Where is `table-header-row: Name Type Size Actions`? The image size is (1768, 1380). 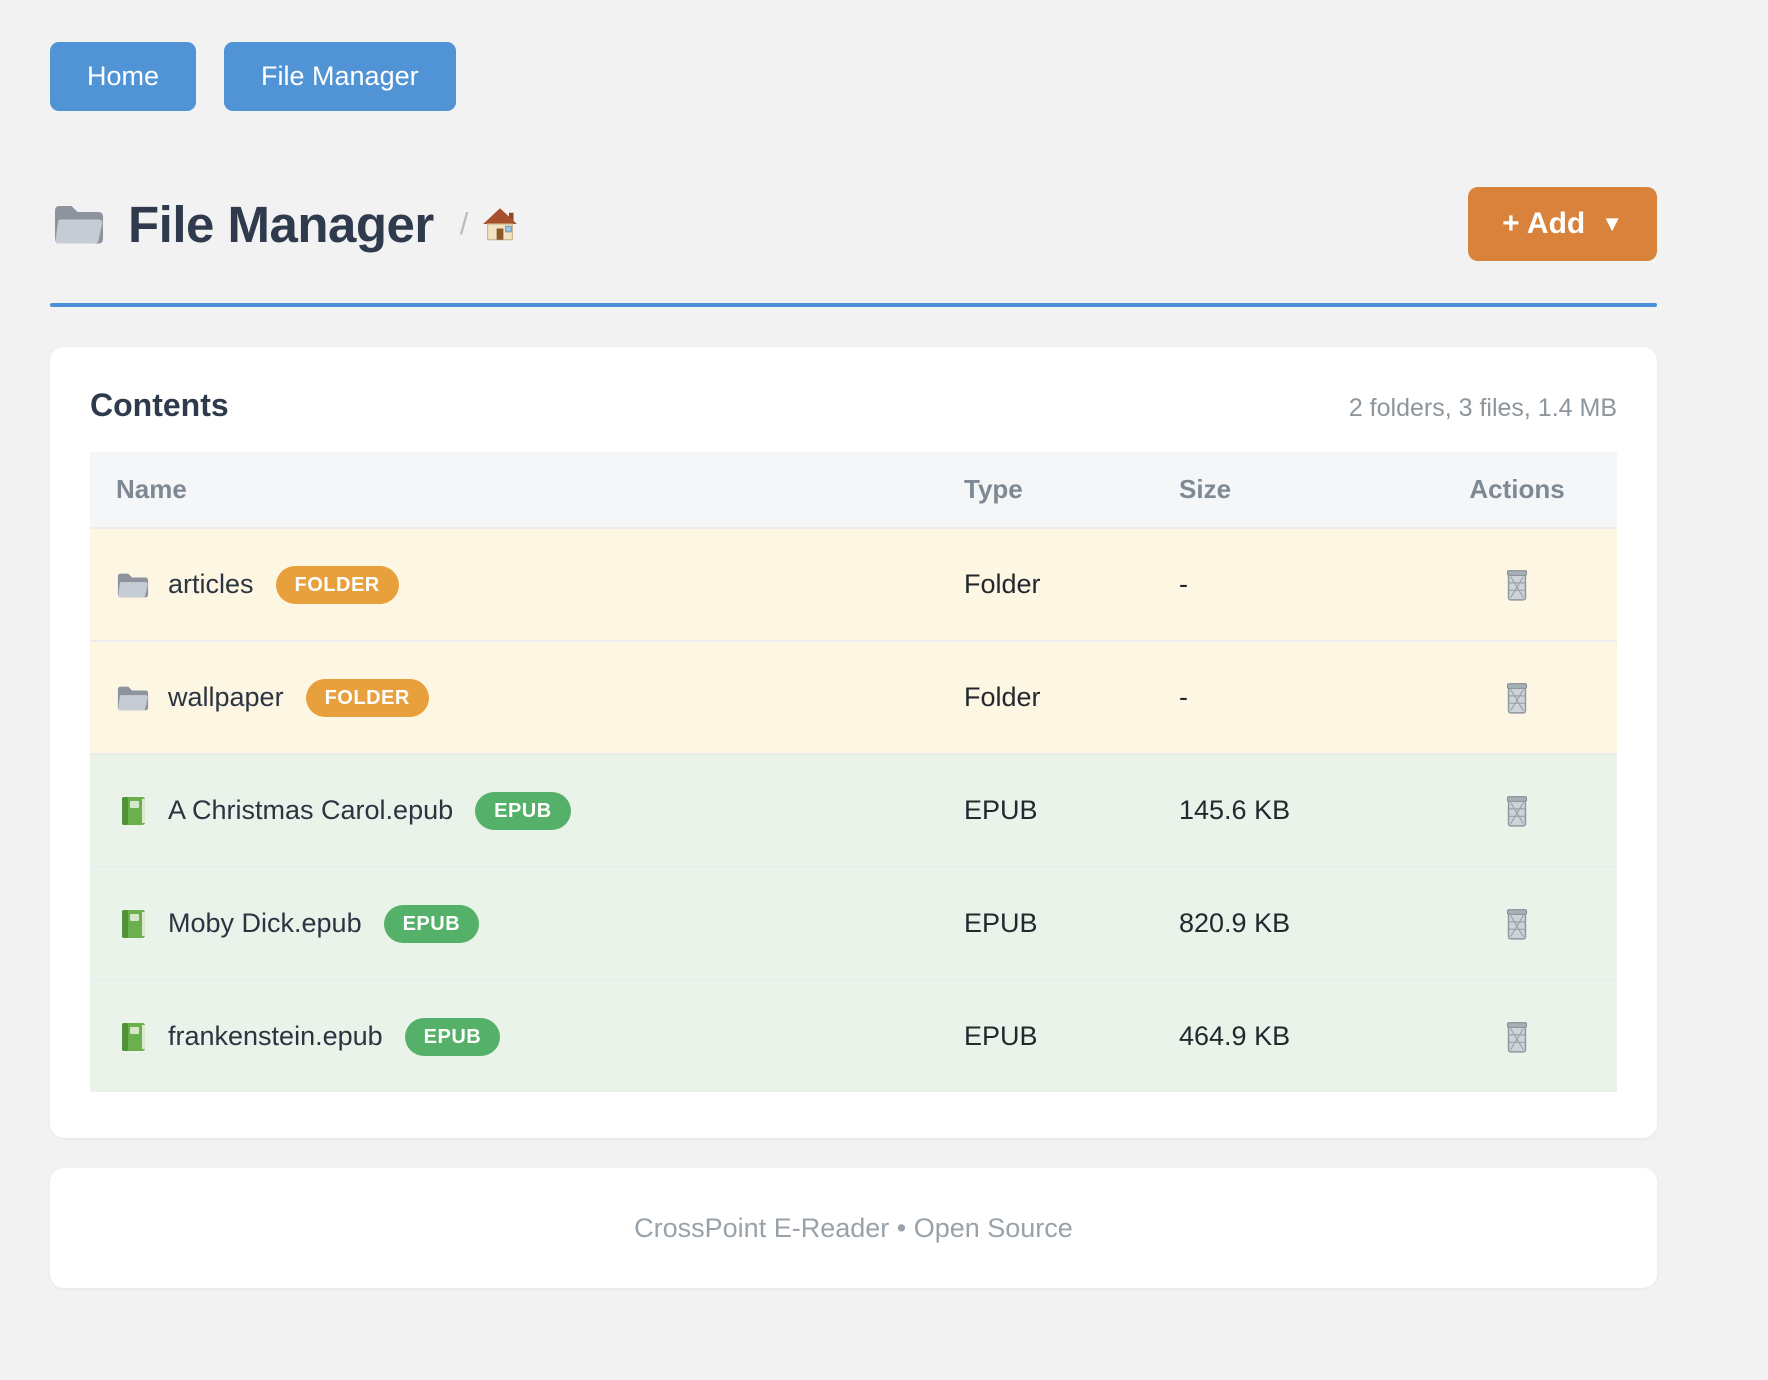
table-header-row: Name Type Size Actions is located at coordinates (853, 489).